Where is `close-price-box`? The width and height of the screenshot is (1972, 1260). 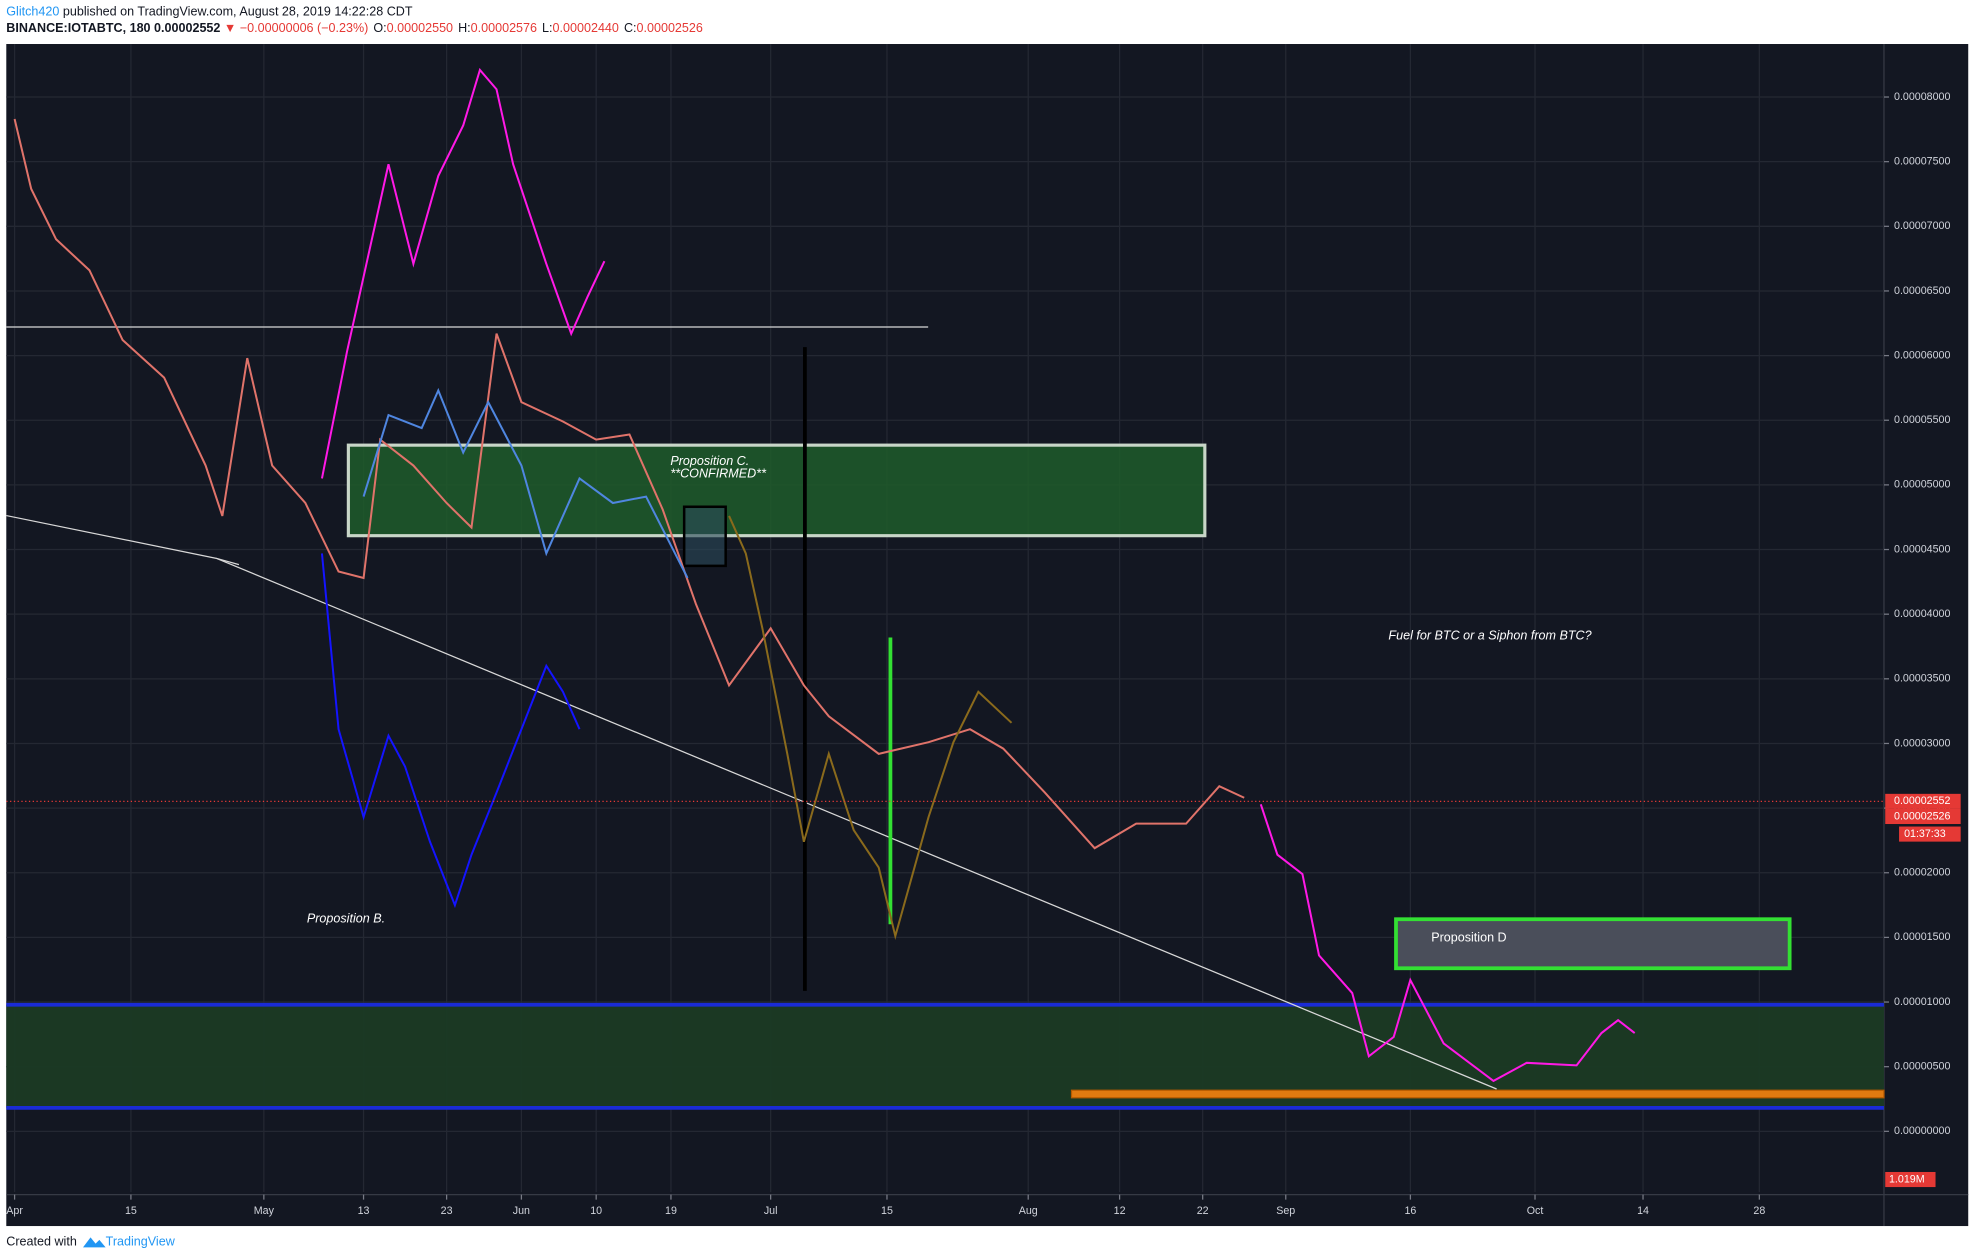
close-price-box is located at coordinates (1923, 816).